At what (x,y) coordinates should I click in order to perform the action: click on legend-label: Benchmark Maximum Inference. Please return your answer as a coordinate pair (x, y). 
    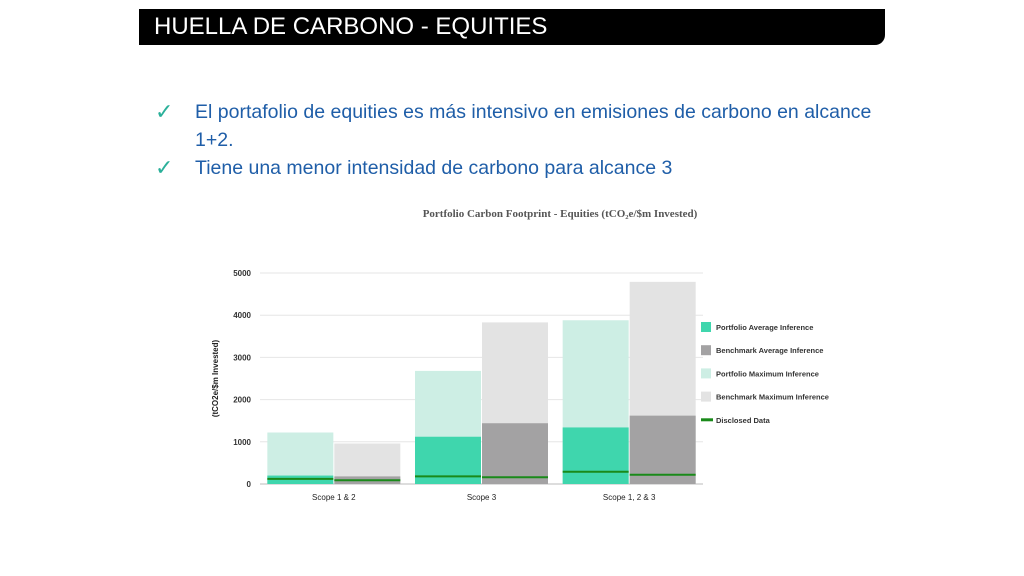
    Looking at the image, I should click on (772, 397).